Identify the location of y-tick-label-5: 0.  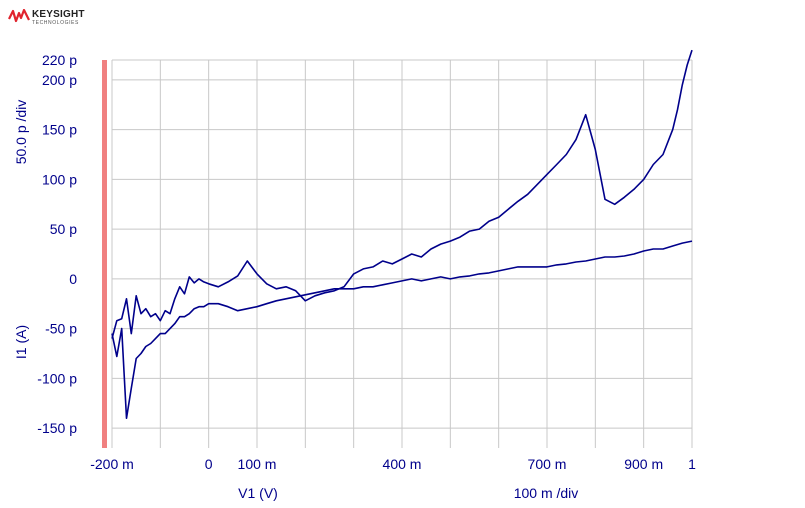
(73, 279).